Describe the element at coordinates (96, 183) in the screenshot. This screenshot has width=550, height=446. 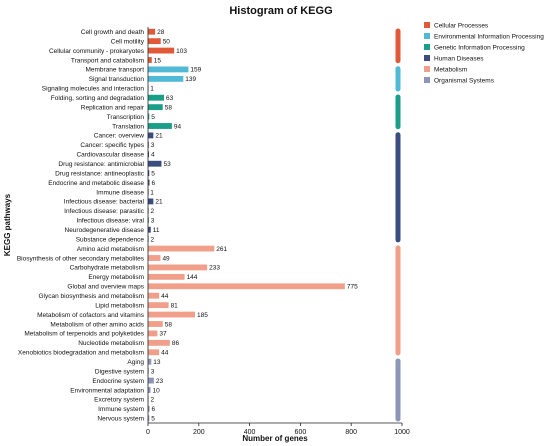
I see `category-label: Endocrine and metabolic disease` at that location.